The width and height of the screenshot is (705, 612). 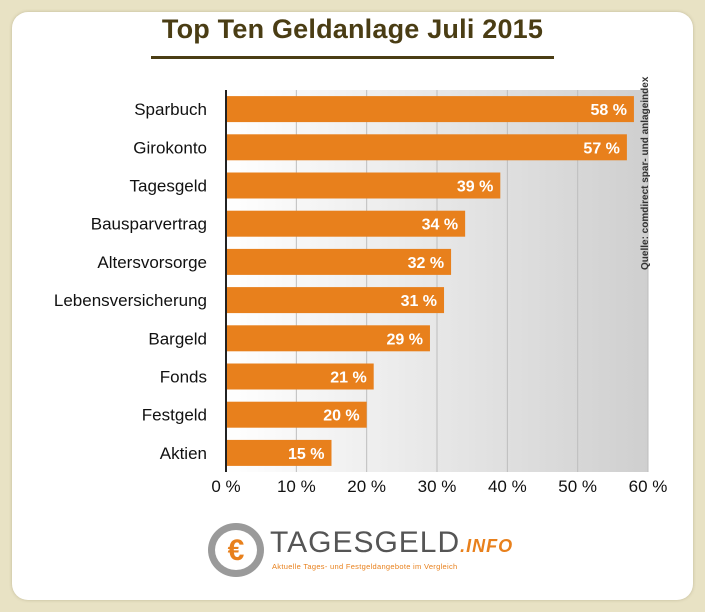 What do you see at coordinates (404, 339) in the screenshot?
I see `value-label: 29 %` at bounding box center [404, 339].